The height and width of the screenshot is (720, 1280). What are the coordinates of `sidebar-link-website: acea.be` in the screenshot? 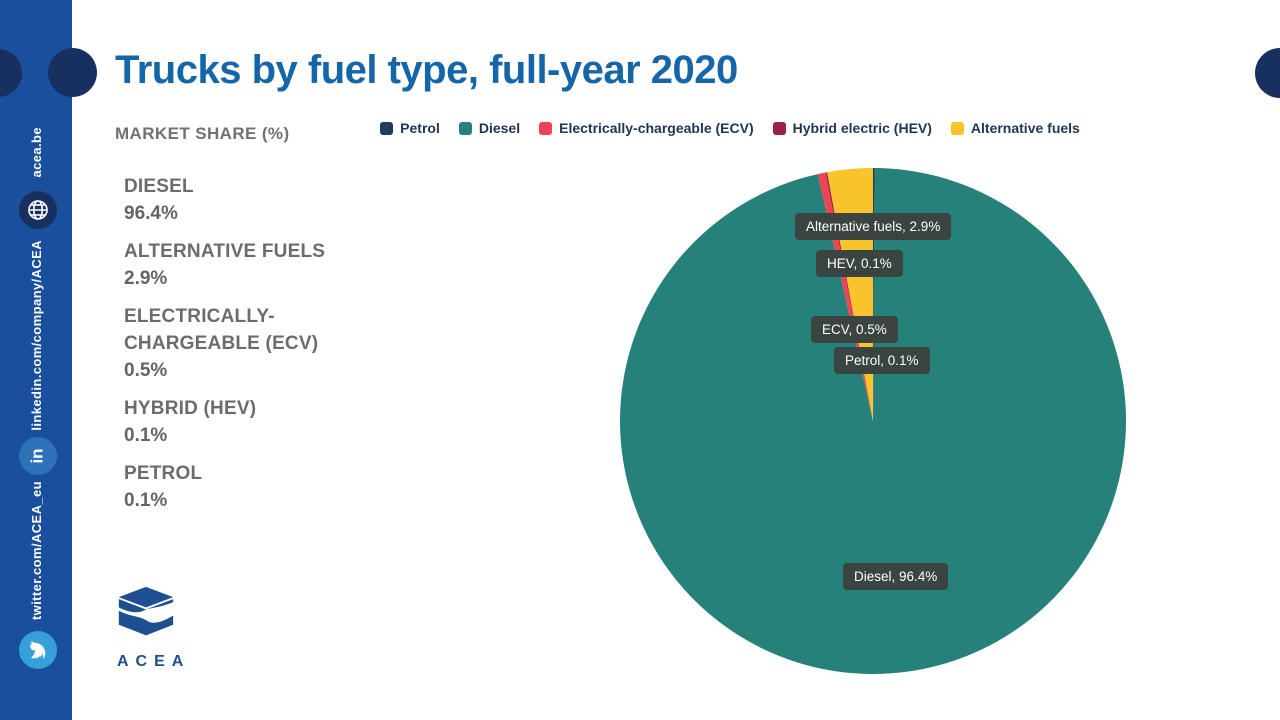 It's located at (36, 152).